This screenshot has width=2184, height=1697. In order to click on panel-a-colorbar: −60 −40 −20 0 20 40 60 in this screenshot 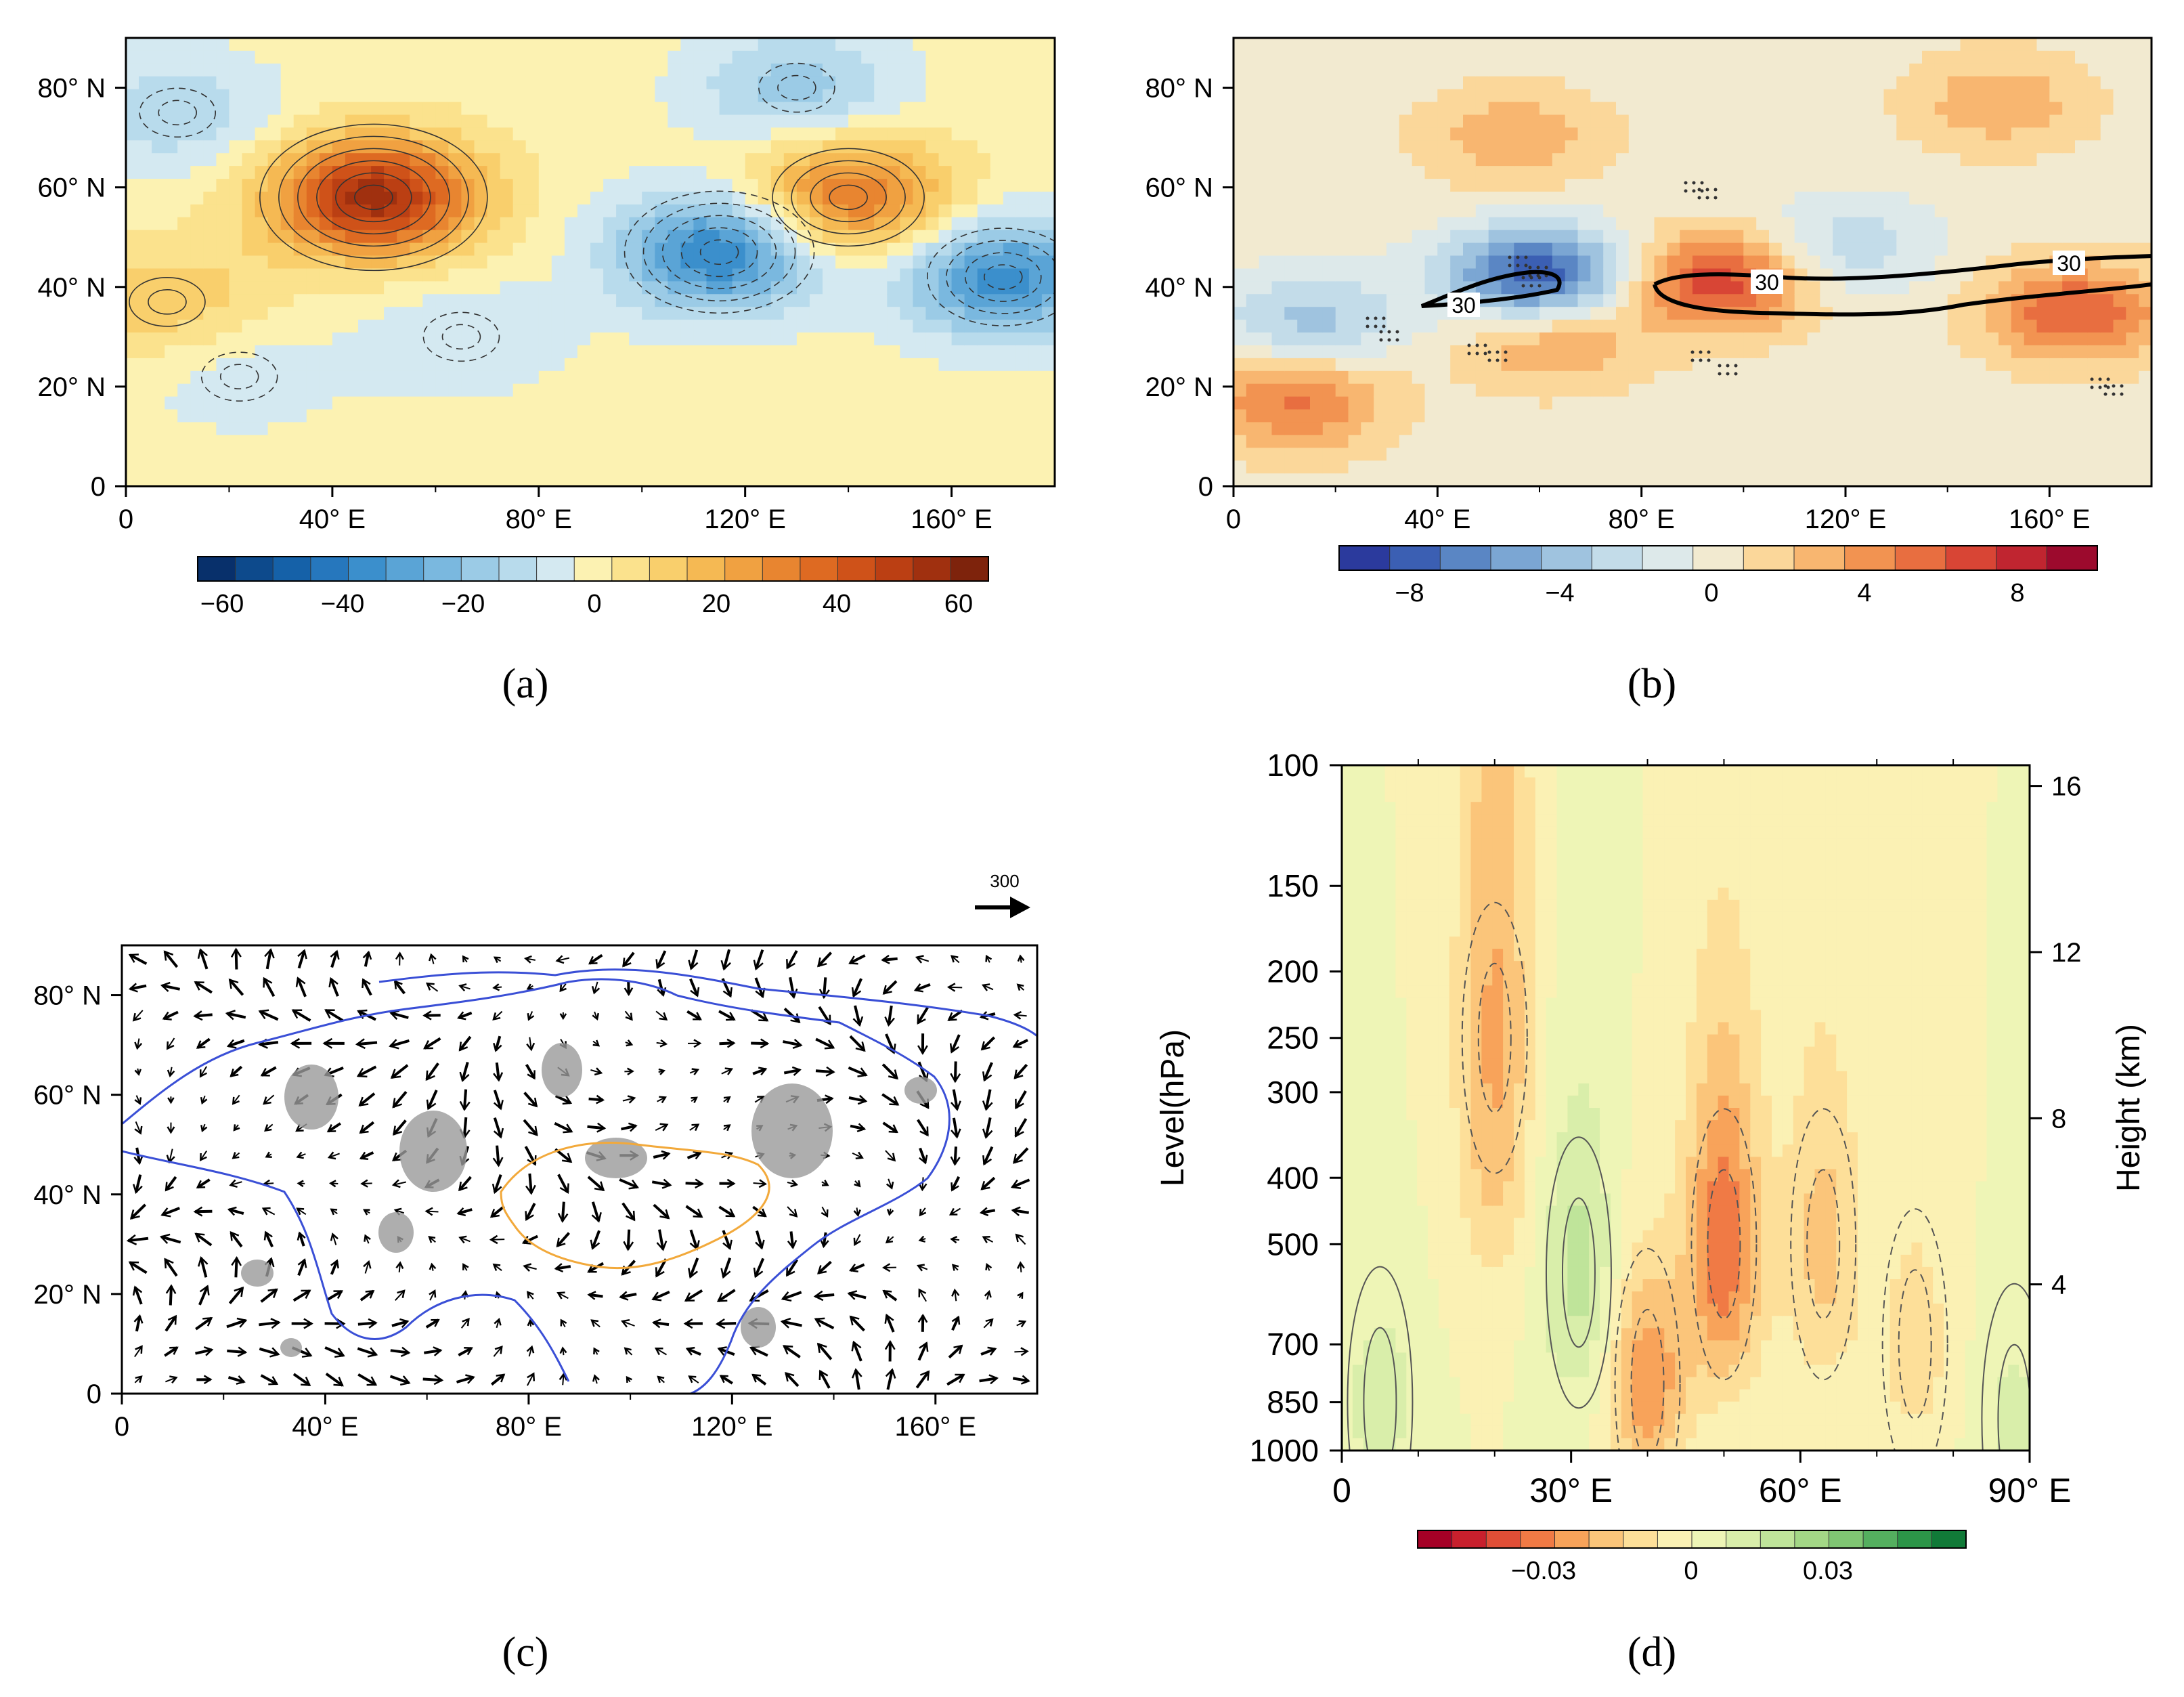, I will do `click(593, 587)`.